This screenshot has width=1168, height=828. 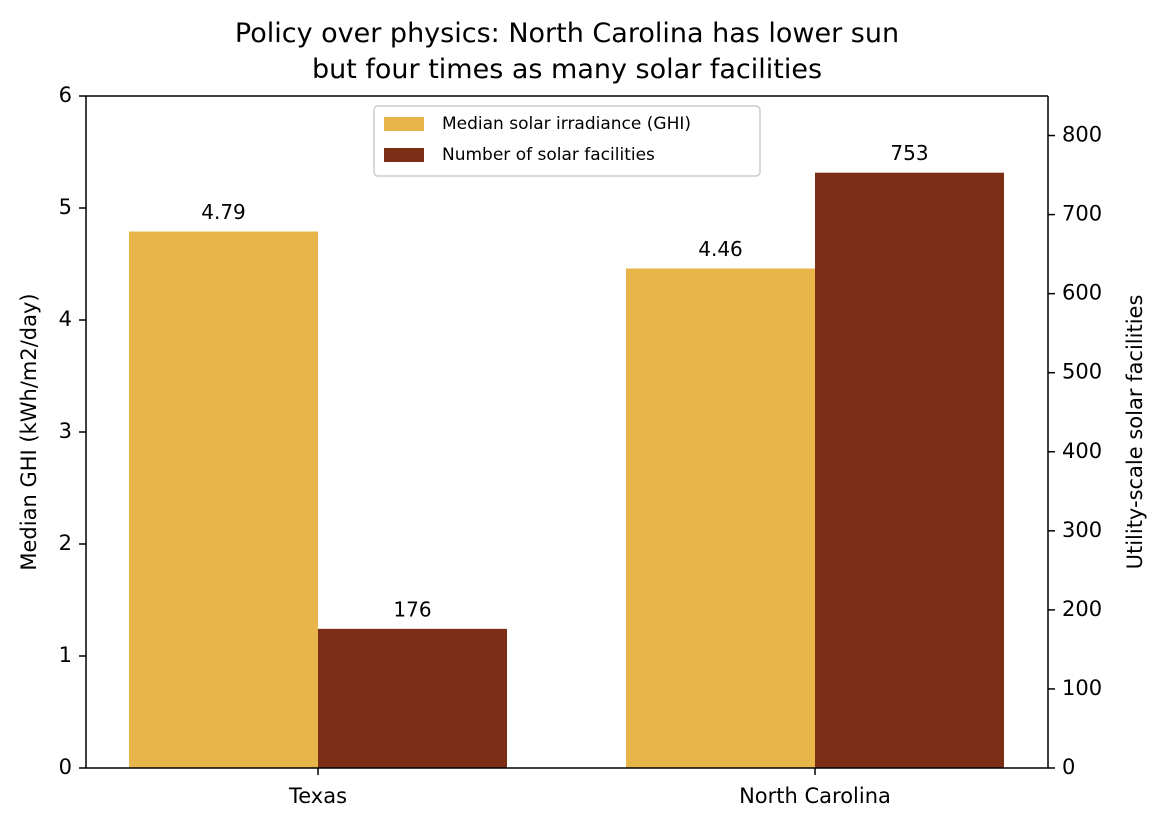 What do you see at coordinates (566, 124) in the screenshot?
I see `legend-label: Median solar irradiance (GHI)` at bounding box center [566, 124].